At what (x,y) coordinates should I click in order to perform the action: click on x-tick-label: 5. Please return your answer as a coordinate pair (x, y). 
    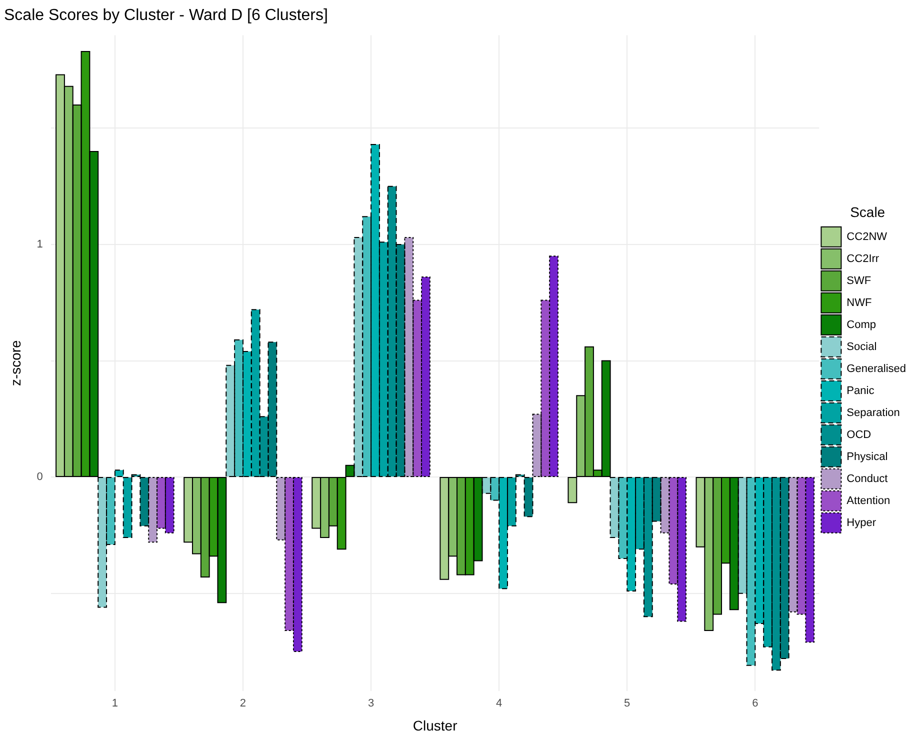
    Looking at the image, I should click on (627, 704).